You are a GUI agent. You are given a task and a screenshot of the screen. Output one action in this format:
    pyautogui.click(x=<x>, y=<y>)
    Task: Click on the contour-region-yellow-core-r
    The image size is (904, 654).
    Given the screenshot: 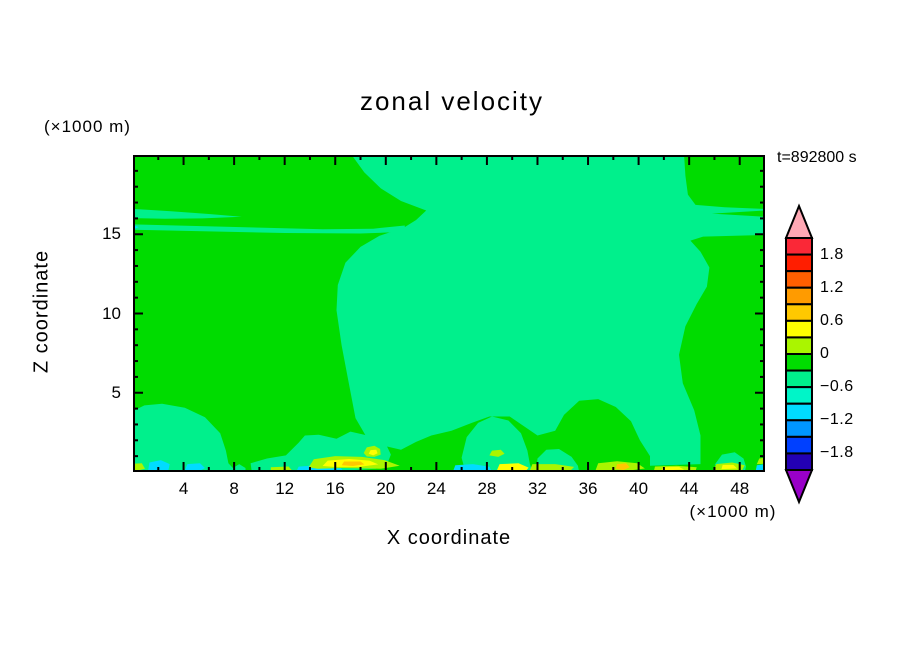 What is the action you would take?
    pyautogui.click(x=729, y=467)
    